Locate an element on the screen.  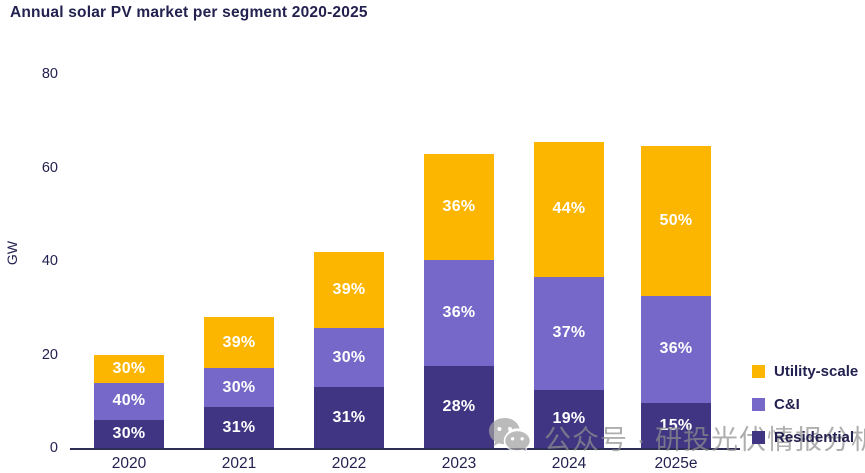
segment-percent-label: 28% is located at coordinates (459, 406).